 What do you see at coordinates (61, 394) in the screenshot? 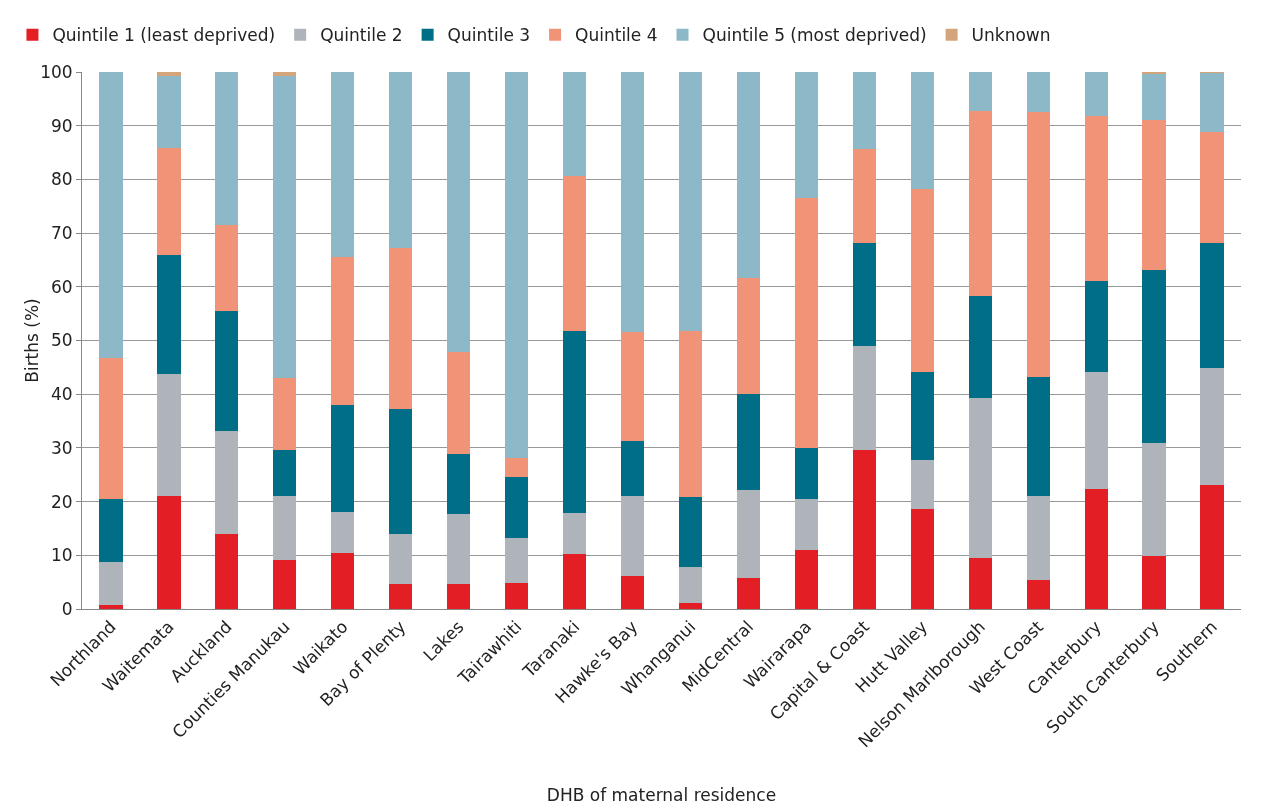
I see `y-tick-label: 40` at bounding box center [61, 394].